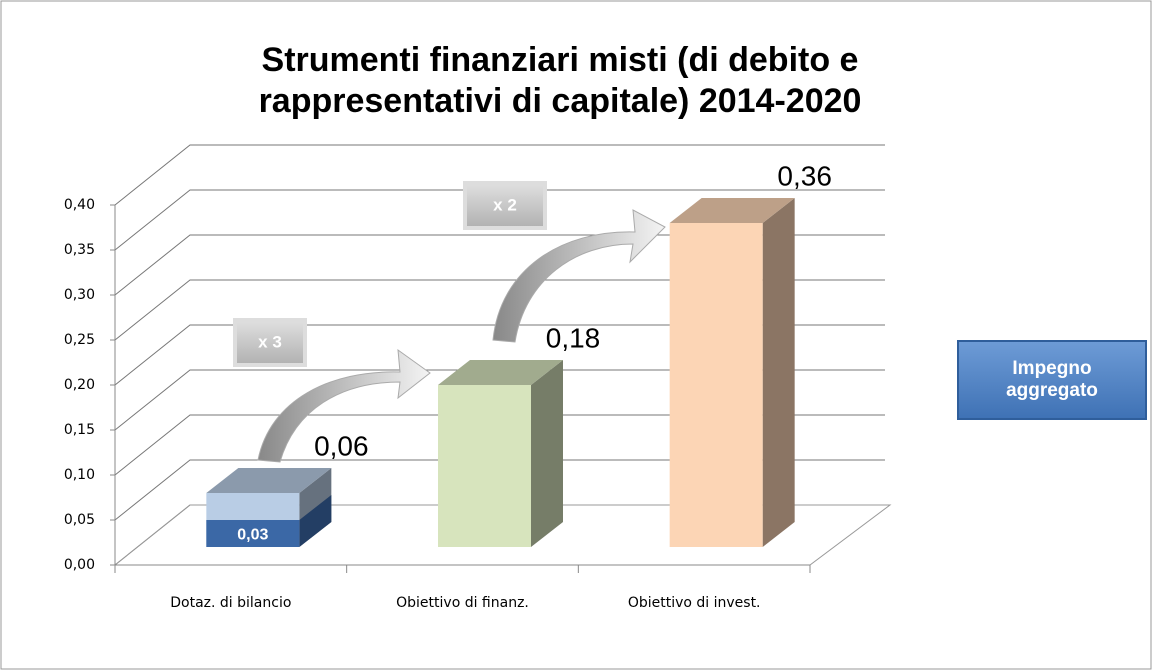  Describe the element at coordinates (79, 295) in the screenshot. I see `y-tick-label: 0,30` at that location.